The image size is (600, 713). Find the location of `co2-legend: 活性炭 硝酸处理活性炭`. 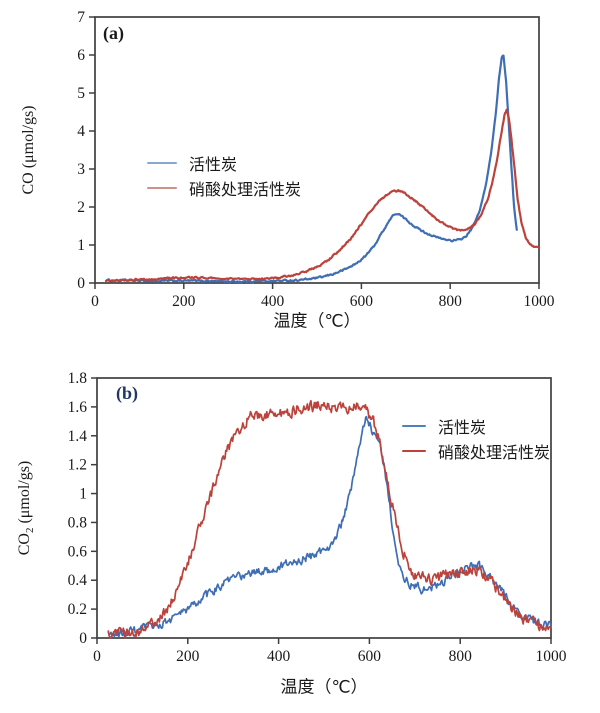

co2-legend: 活性炭 硝酸处理活性炭 is located at coordinates (476, 439).